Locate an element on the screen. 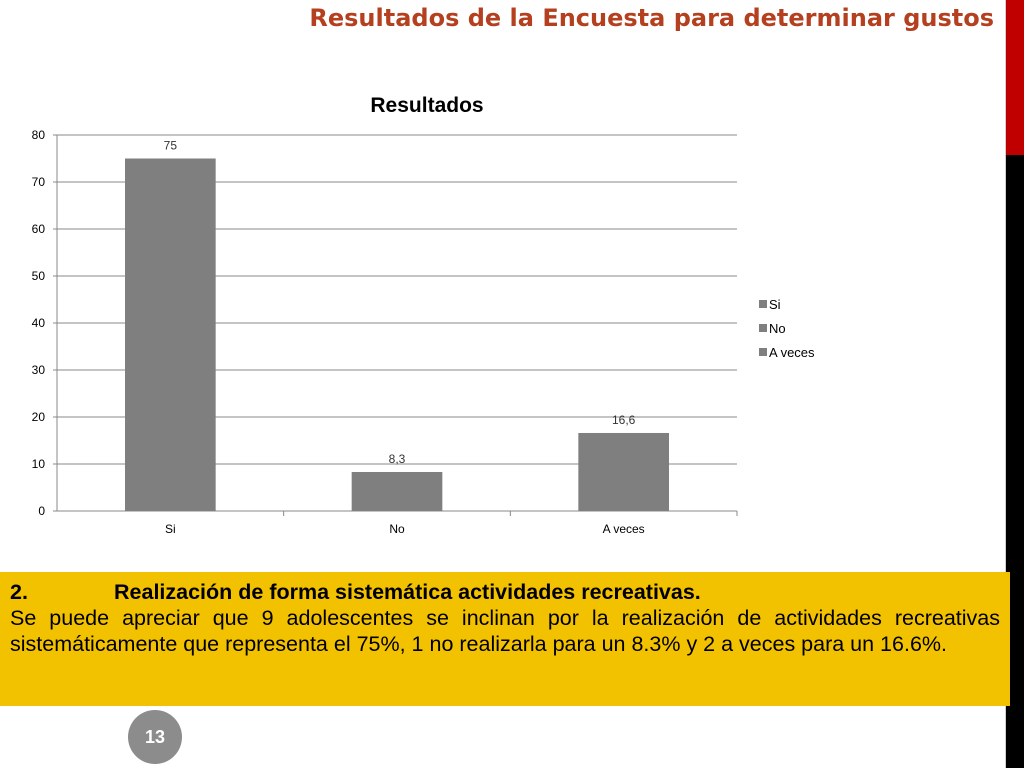 The width and height of the screenshot is (1024, 768). y-tick-label: 30 is located at coordinates (39, 370).